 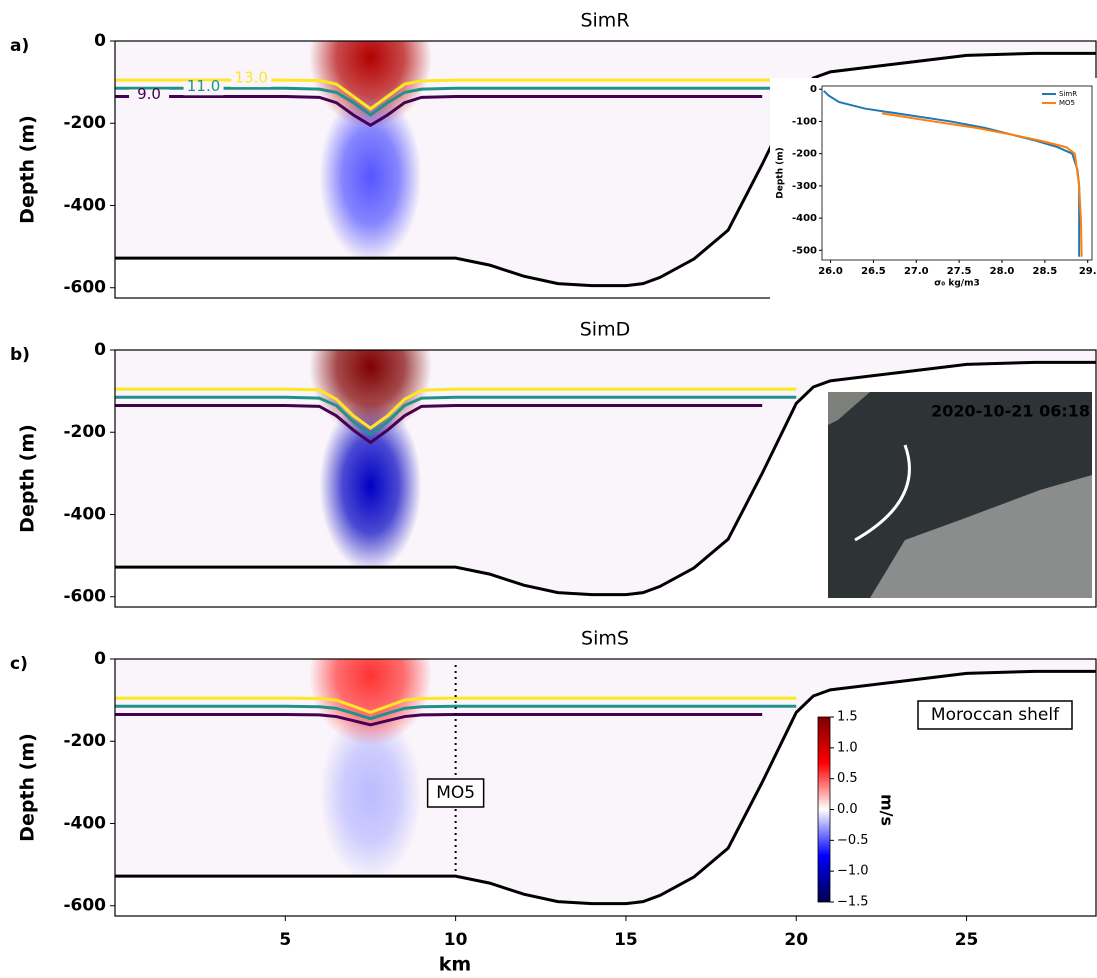 I want to click on x-axis-label: km, so click(x=455, y=965).